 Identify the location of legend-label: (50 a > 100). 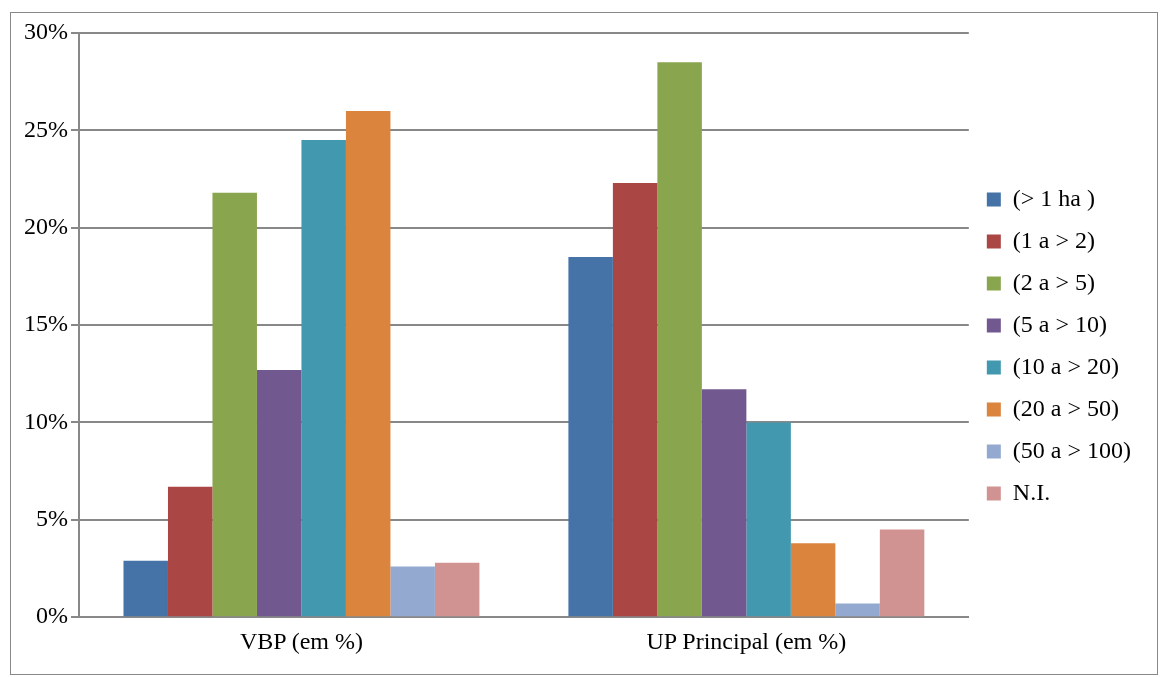
(1071, 449).